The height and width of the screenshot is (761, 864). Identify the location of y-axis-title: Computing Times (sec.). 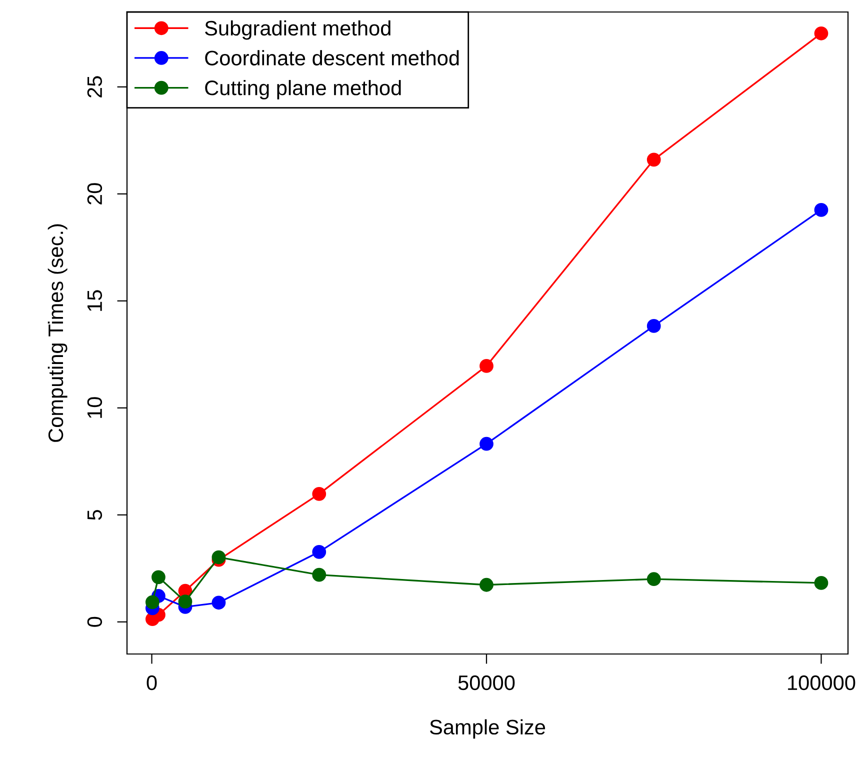
(58, 333).